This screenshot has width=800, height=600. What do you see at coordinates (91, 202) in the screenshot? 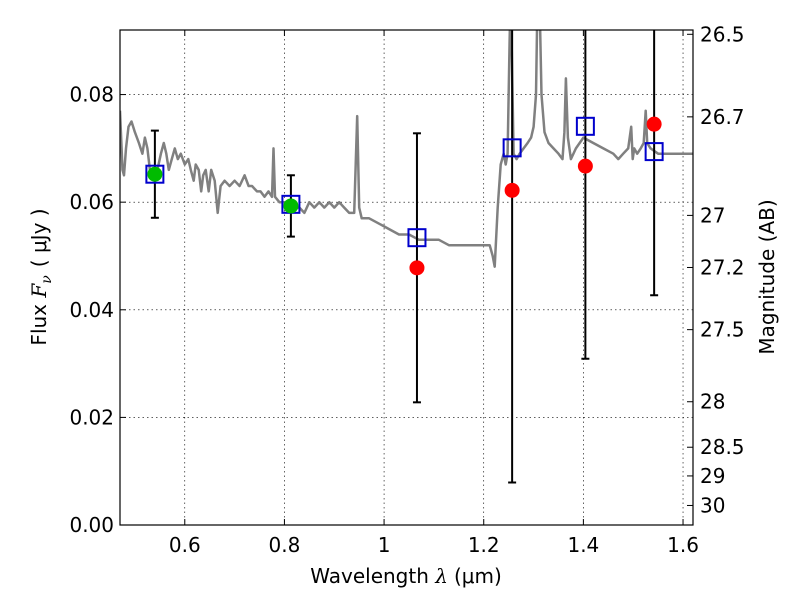
I see `y-tick-label: 0.06` at bounding box center [91, 202].